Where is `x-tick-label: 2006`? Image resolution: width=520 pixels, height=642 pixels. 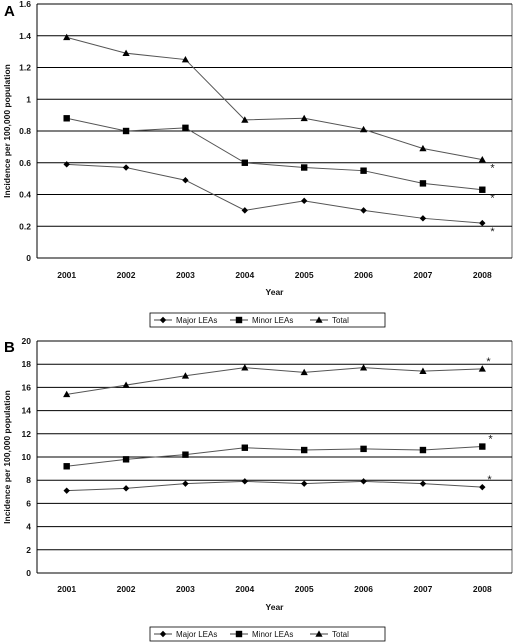 x-tick-label: 2006 is located at coordinates (363, 275).